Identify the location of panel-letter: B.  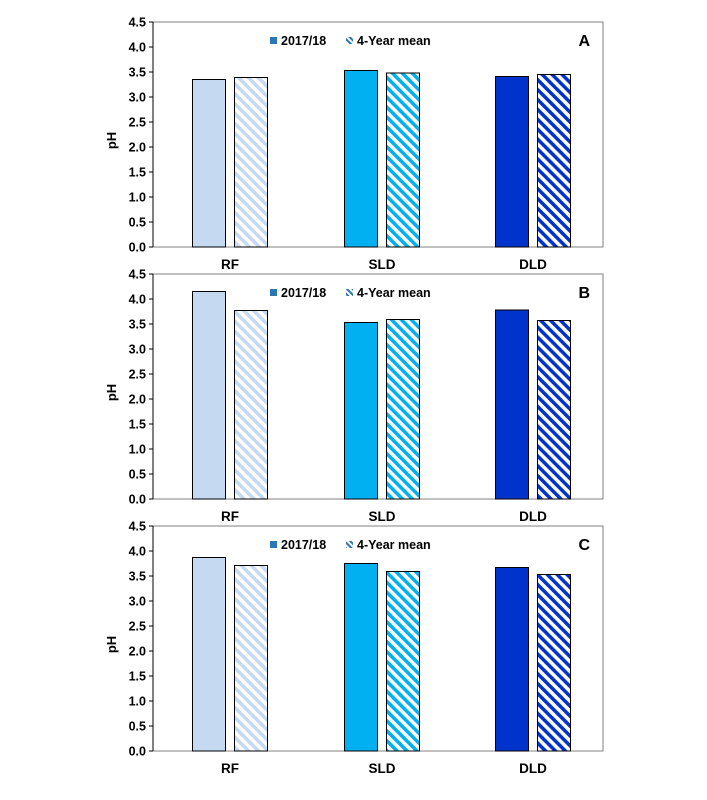
(584, 293).